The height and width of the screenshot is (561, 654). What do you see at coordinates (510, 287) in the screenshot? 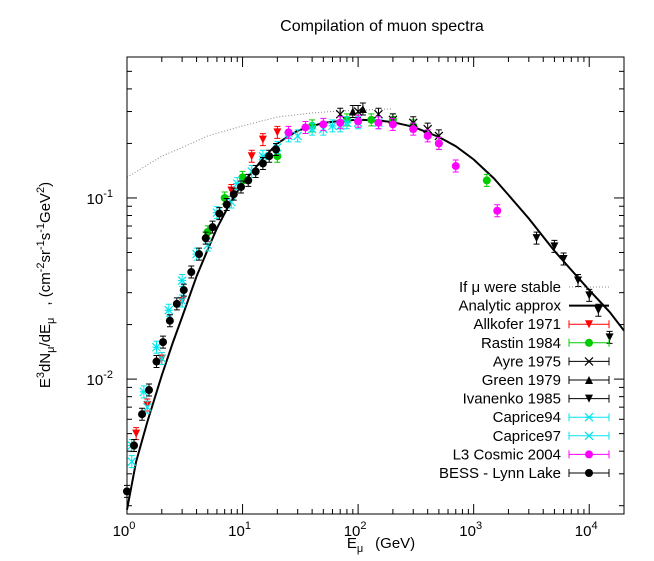
I see `legend-label: If μ were stable` at bounding box center [510, 287].